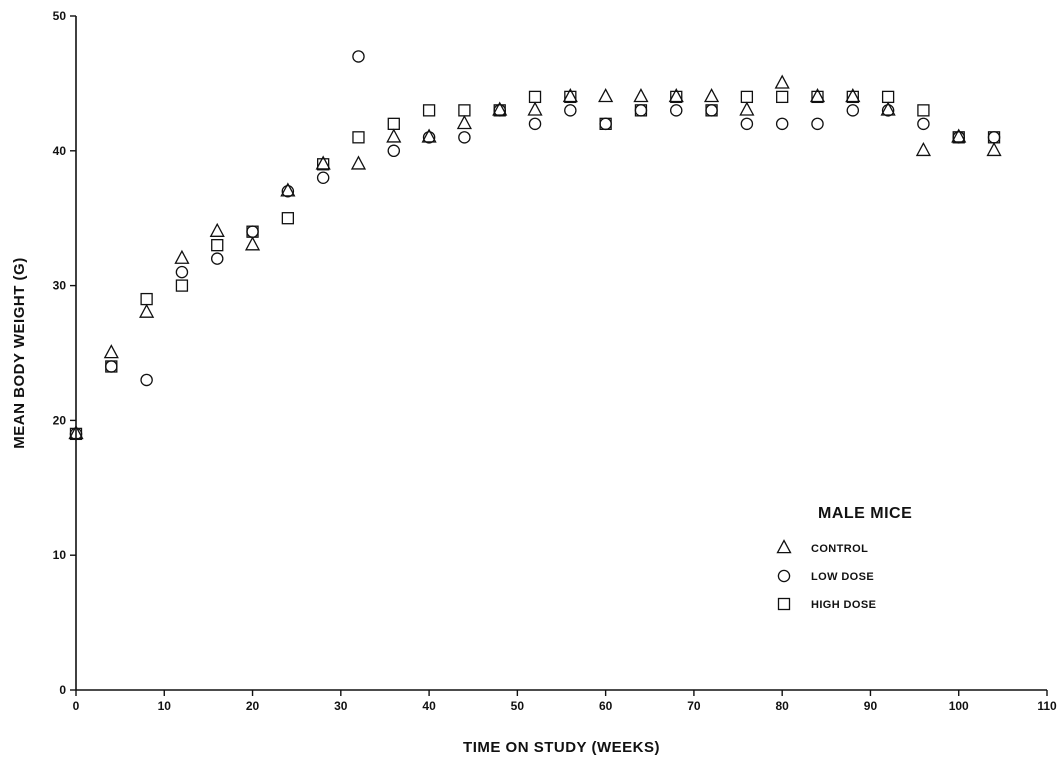 The width and height of the screenshot is (1064, 762). What do you see at coordinates (959, 706) in the screenshot?
I see `x-tick-label: 100` at bounding box center [959, 706].